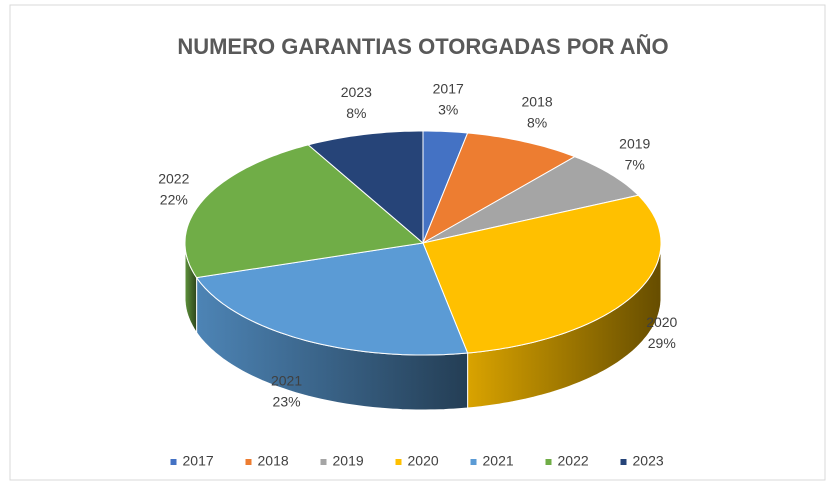 This screenshot has width=830, height=485. Describe the element at coordinates (537, 101) in the screenshot. I see `data-label-category: 2018` at that location.